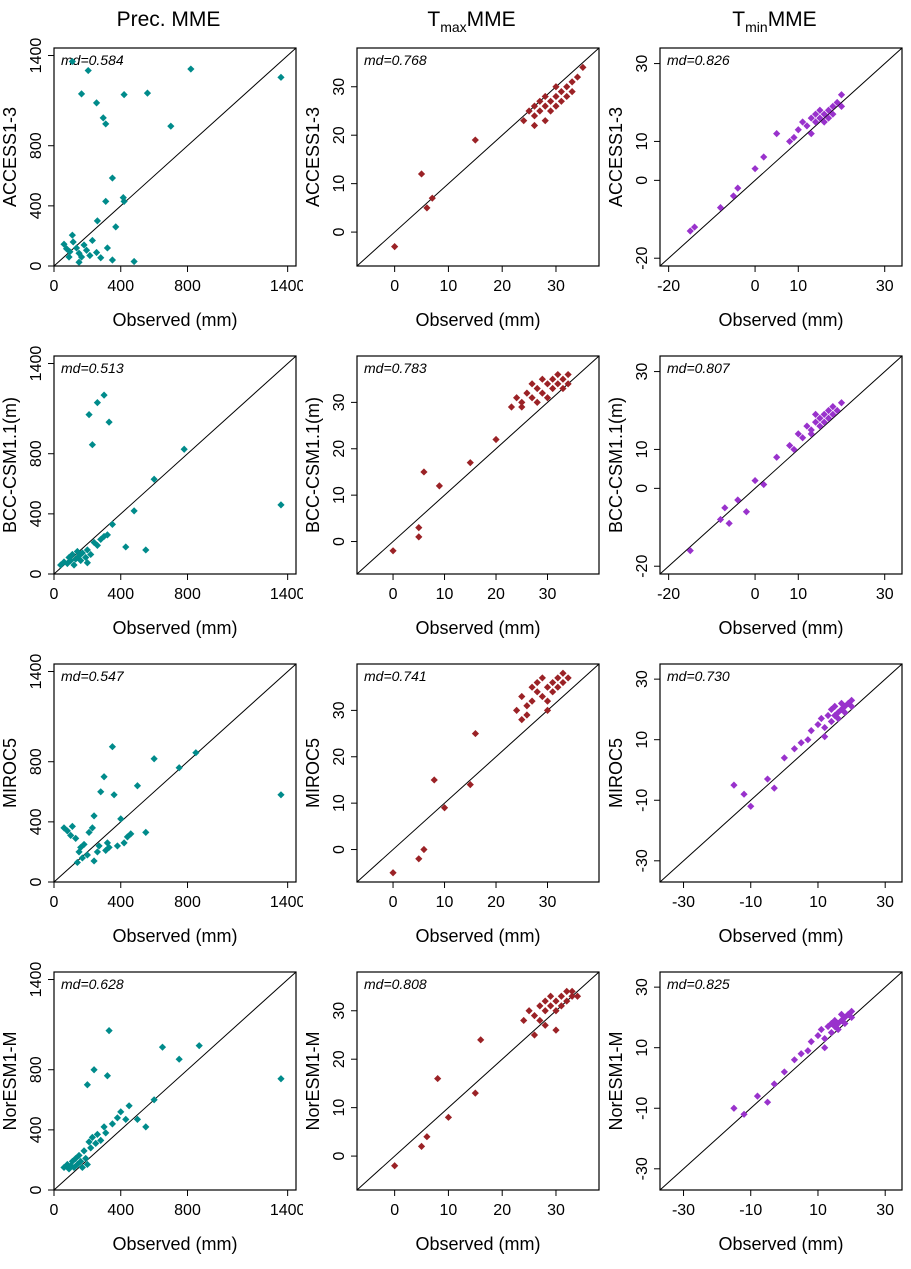 The height and width of the screenshot is (1269, 911). Describe the element at coordinates (478, 157) in the screenshot. I see `plot-frame` at that location.